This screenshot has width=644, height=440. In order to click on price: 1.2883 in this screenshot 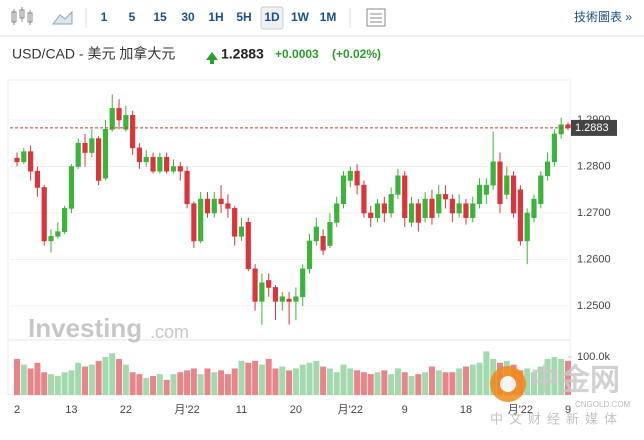, I will do `click(242, 54)`.